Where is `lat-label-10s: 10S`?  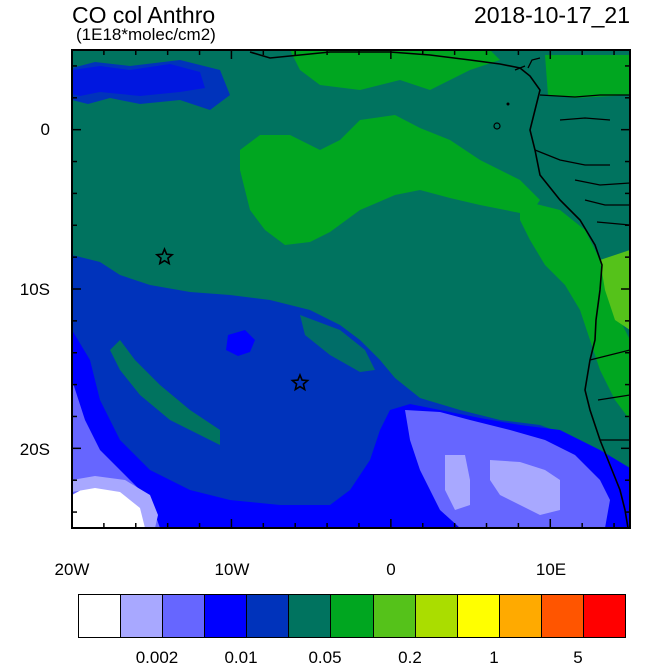 lat-label-10s: 10S is located at coordinates (34, 289).